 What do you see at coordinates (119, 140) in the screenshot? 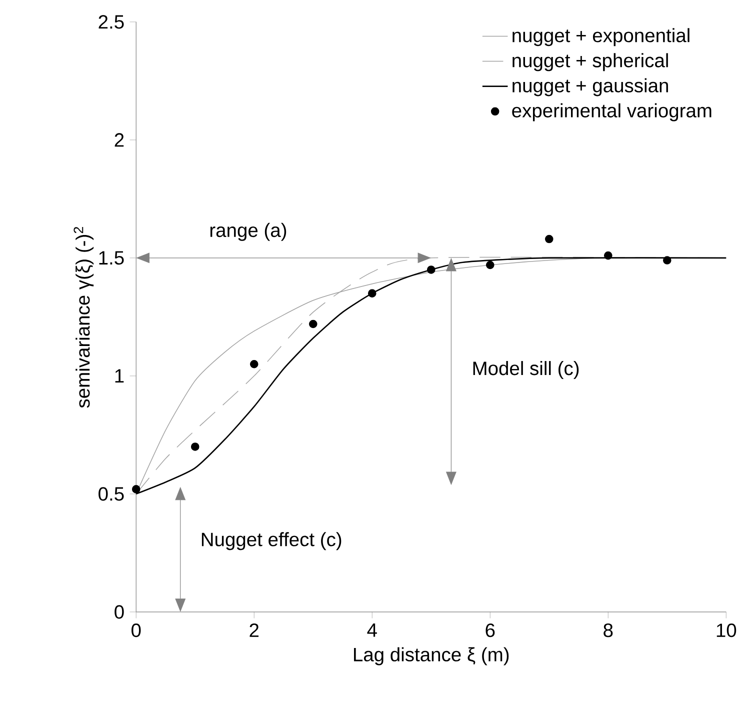
I see `y-tick-label: 2` at bounding box center [119, 140].